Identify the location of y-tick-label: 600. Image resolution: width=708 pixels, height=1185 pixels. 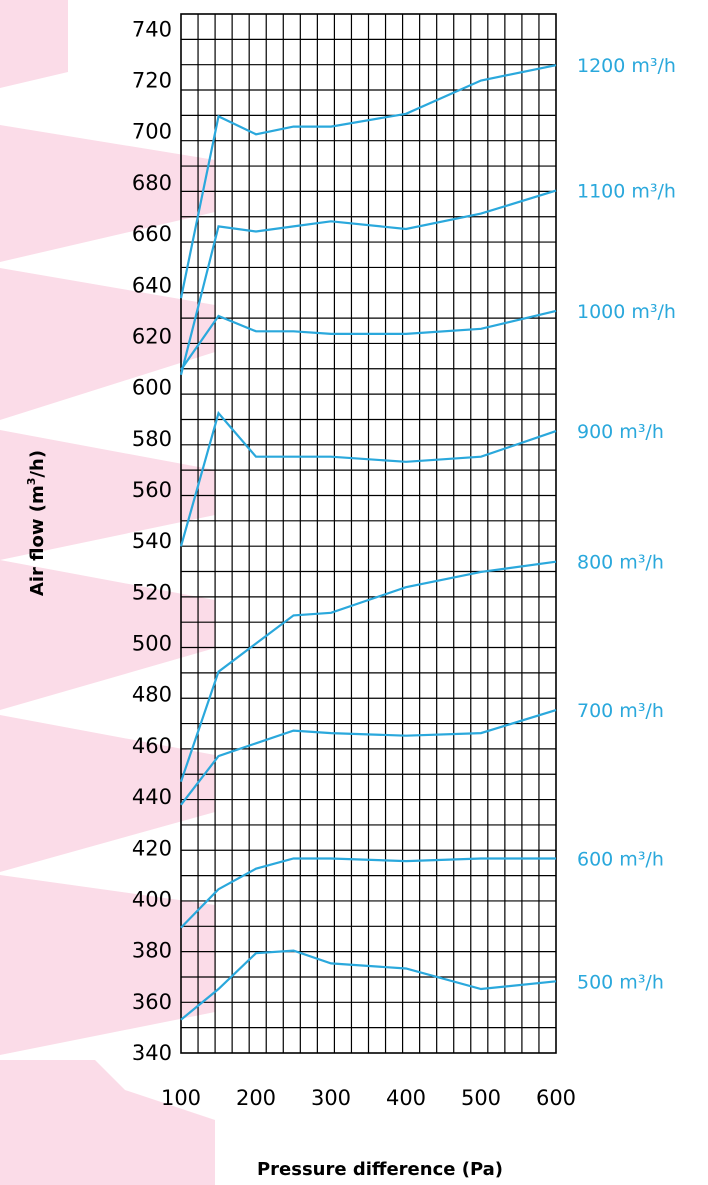
(152, 388).